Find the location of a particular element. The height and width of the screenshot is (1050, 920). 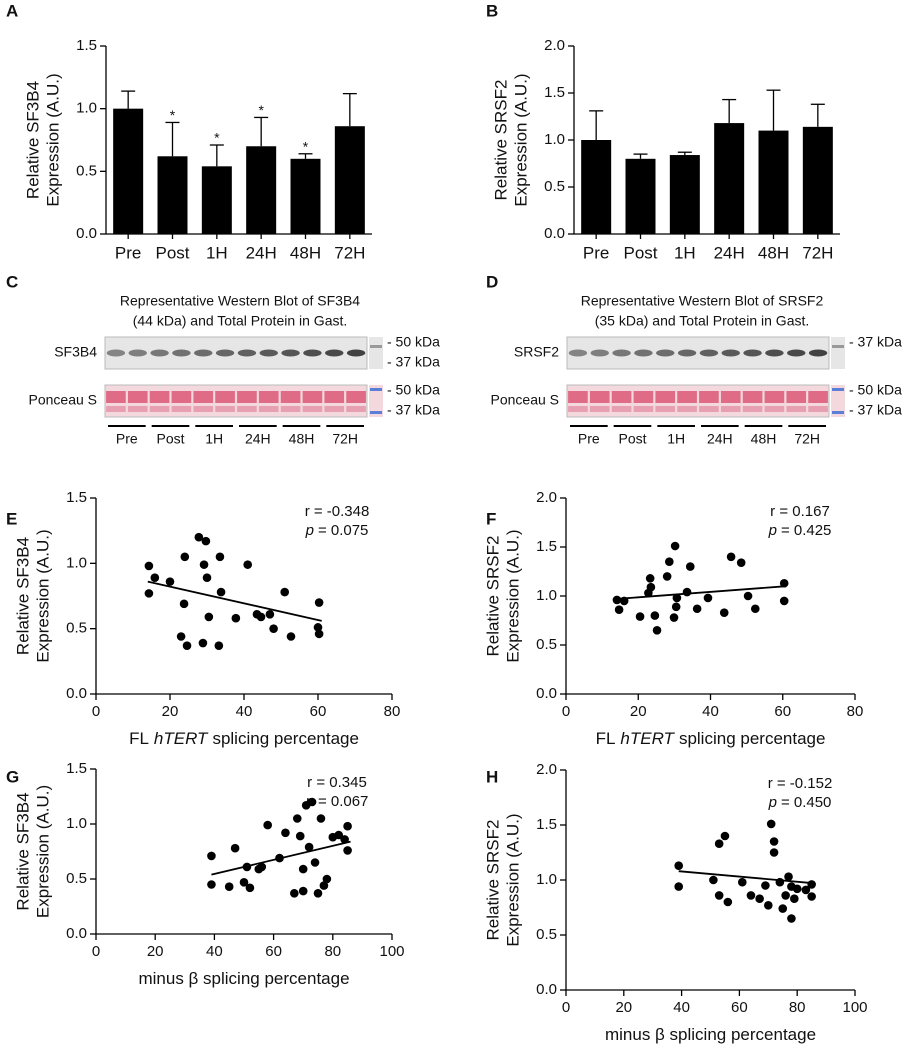

size-marker: - 37 kDa is located at coordinates (875, 410).